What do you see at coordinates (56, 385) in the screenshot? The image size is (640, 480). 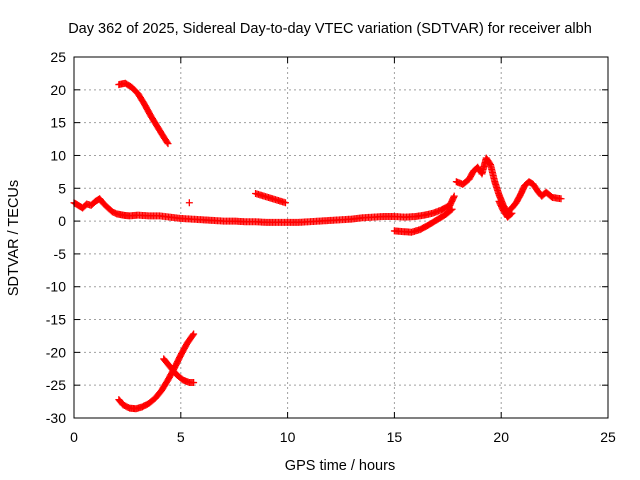 I see `y-tick-label: -25` at bounding box center [56, 385].